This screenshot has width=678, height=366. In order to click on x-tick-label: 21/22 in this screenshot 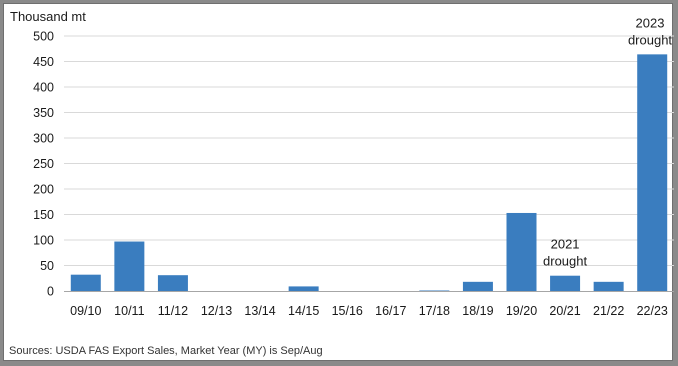, I will do `click(608, 311)`.